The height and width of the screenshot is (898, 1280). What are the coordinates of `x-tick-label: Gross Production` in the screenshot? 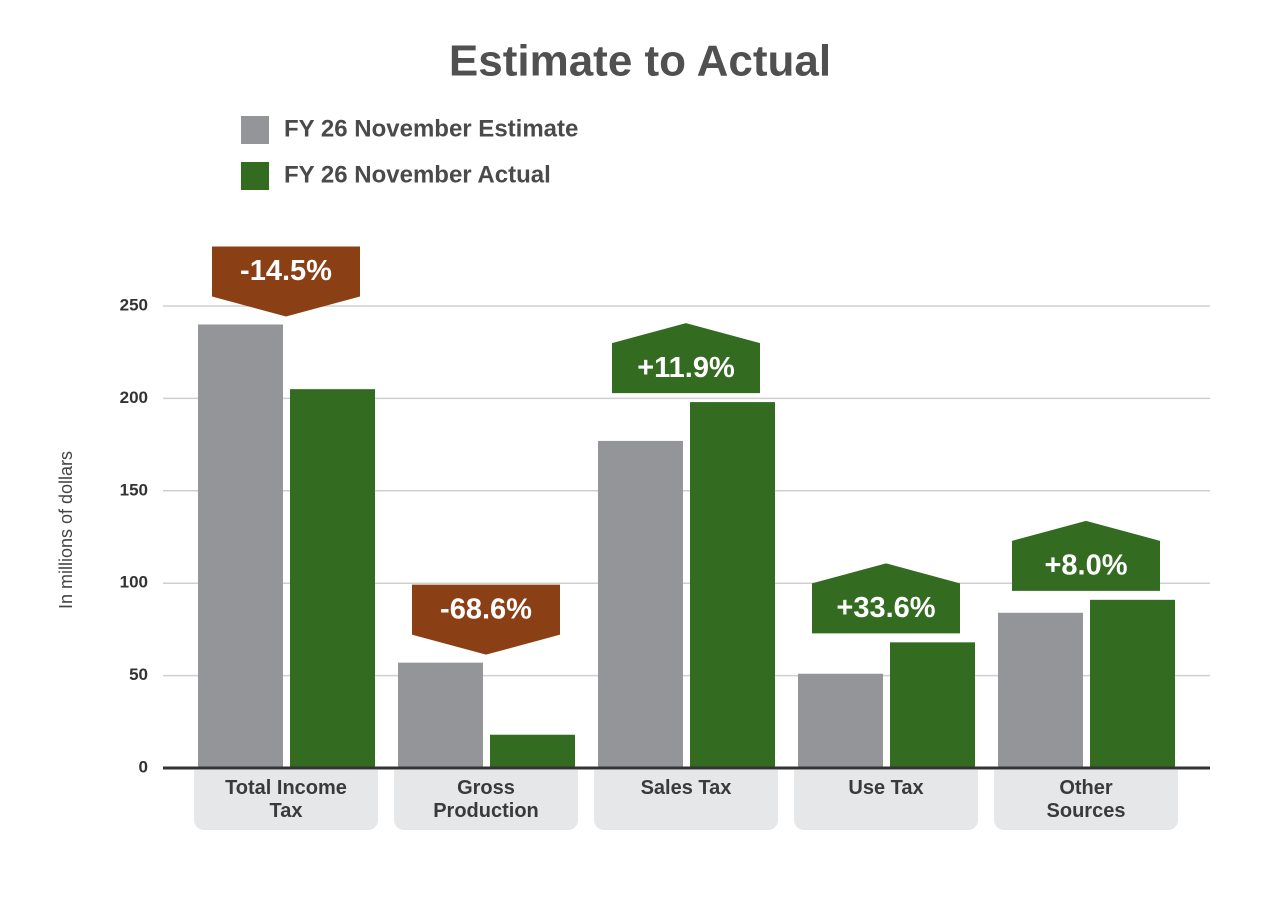 It's located at (486, 799).